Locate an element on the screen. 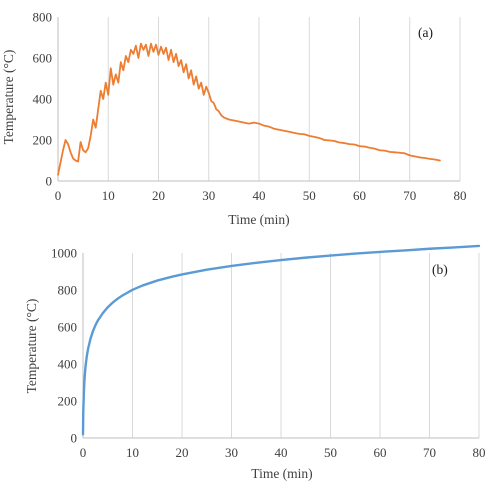 Image resolution: width=492 pixels, height=491 pixels. panel-a-x-tick-label: 50 is located at coordinates (309, 195).